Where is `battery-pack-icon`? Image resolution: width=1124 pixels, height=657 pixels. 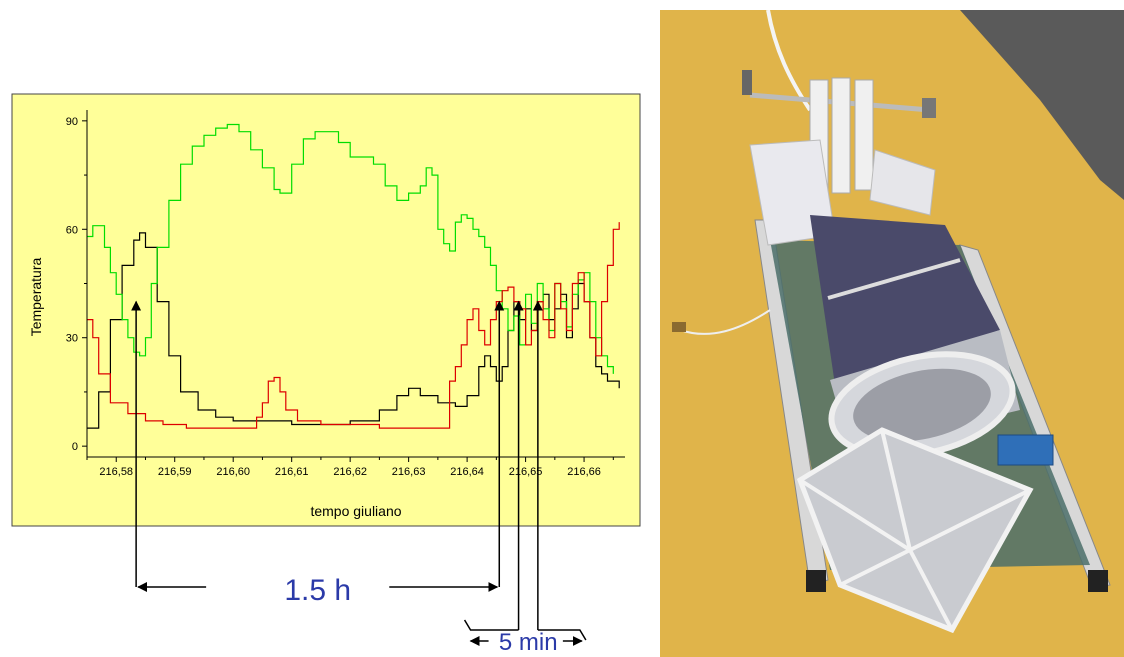
battery-pack-icon is located at coordinates (1025, 450).